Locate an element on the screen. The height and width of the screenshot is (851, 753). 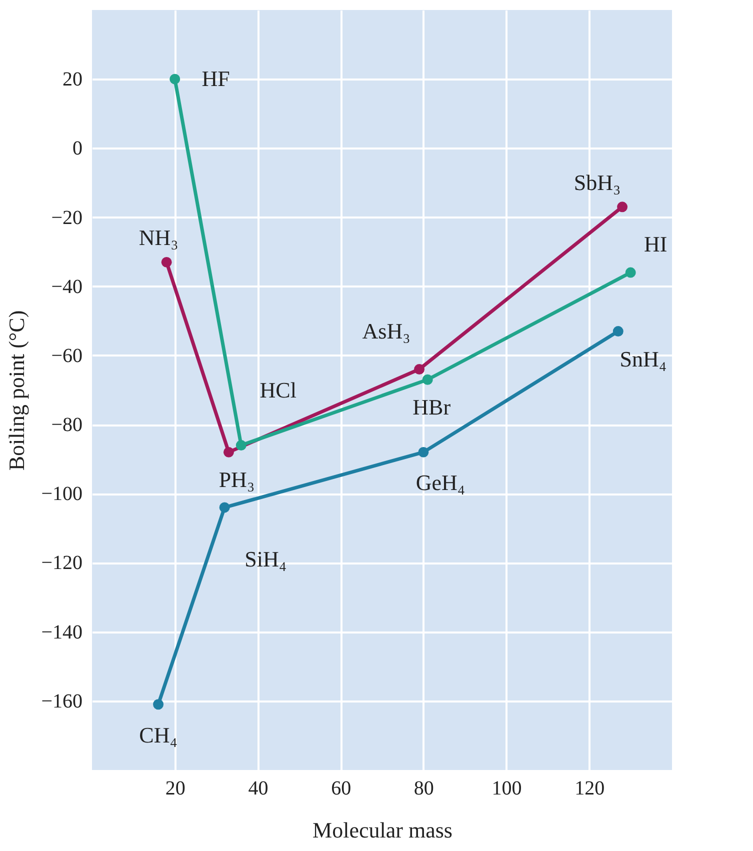
y-axis-title: Boiling point (°C) is located at coordinates (17, 390).